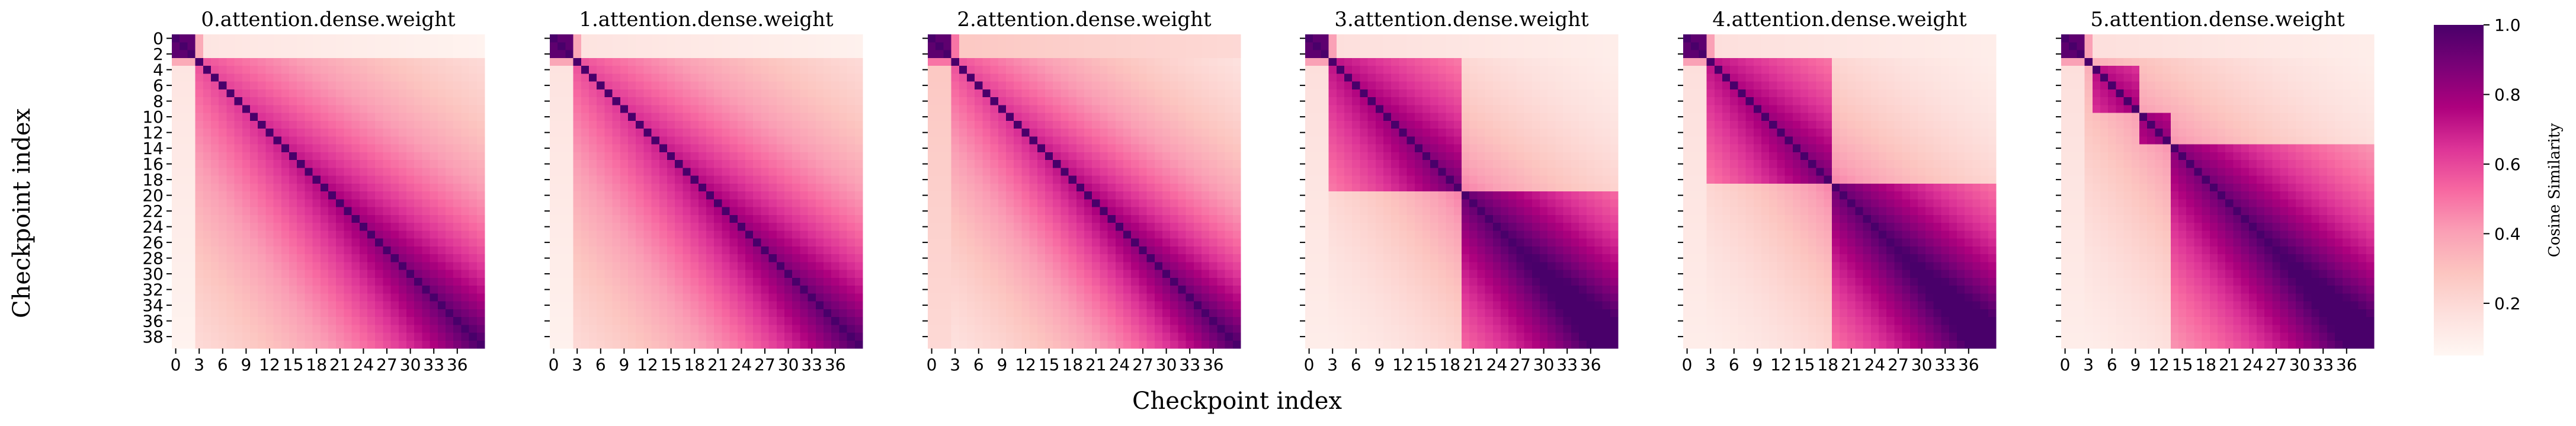 The image size is (2576, 426). What do you see at coordinates (153, 148) in the screenshot?
I see `y-tick-label: 14` at bounding box center [153, 148].